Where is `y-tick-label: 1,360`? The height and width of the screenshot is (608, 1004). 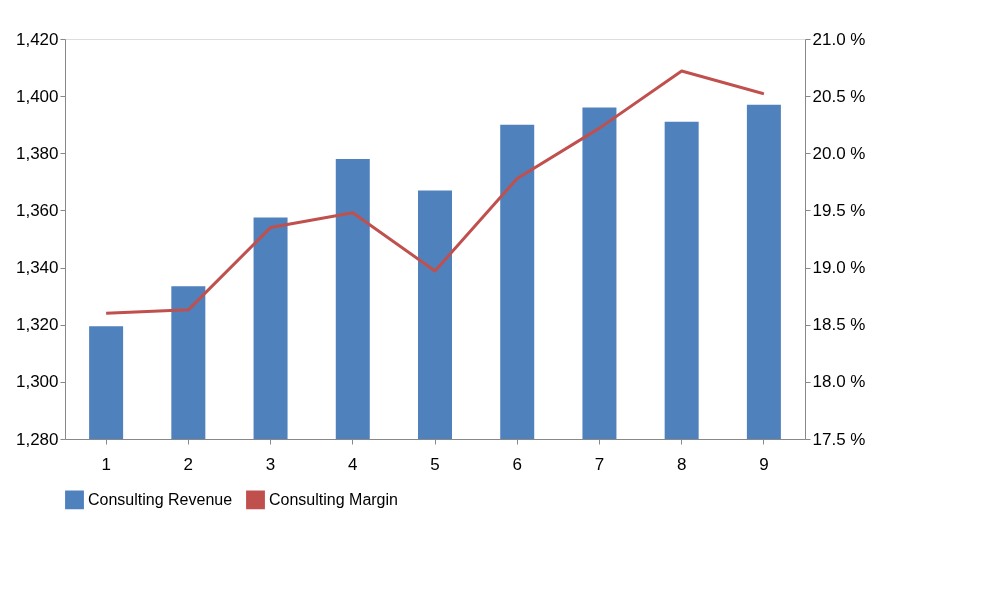
y-tick-label: 1,360 is located at coordinates (37, 210).